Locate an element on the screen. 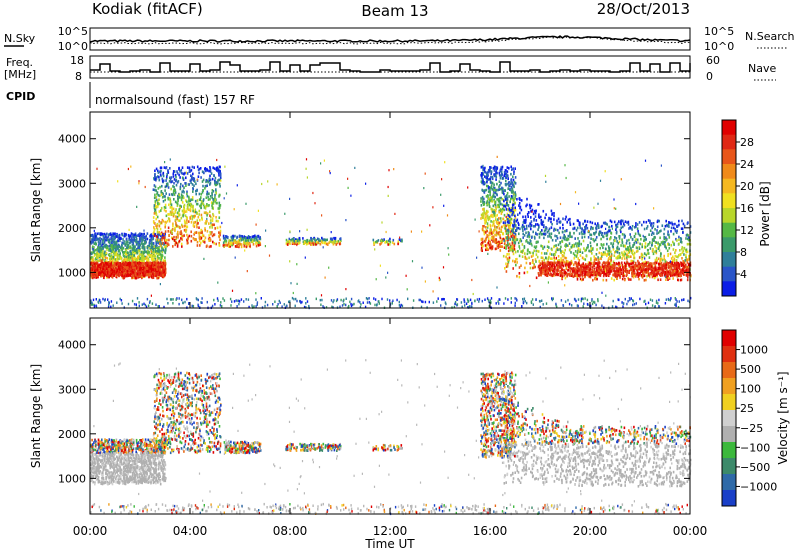 Image resolution: width=800 pixels, height=554 pixels. station-title: Kodiak (fitACF) is located at coordinates (147, 9).